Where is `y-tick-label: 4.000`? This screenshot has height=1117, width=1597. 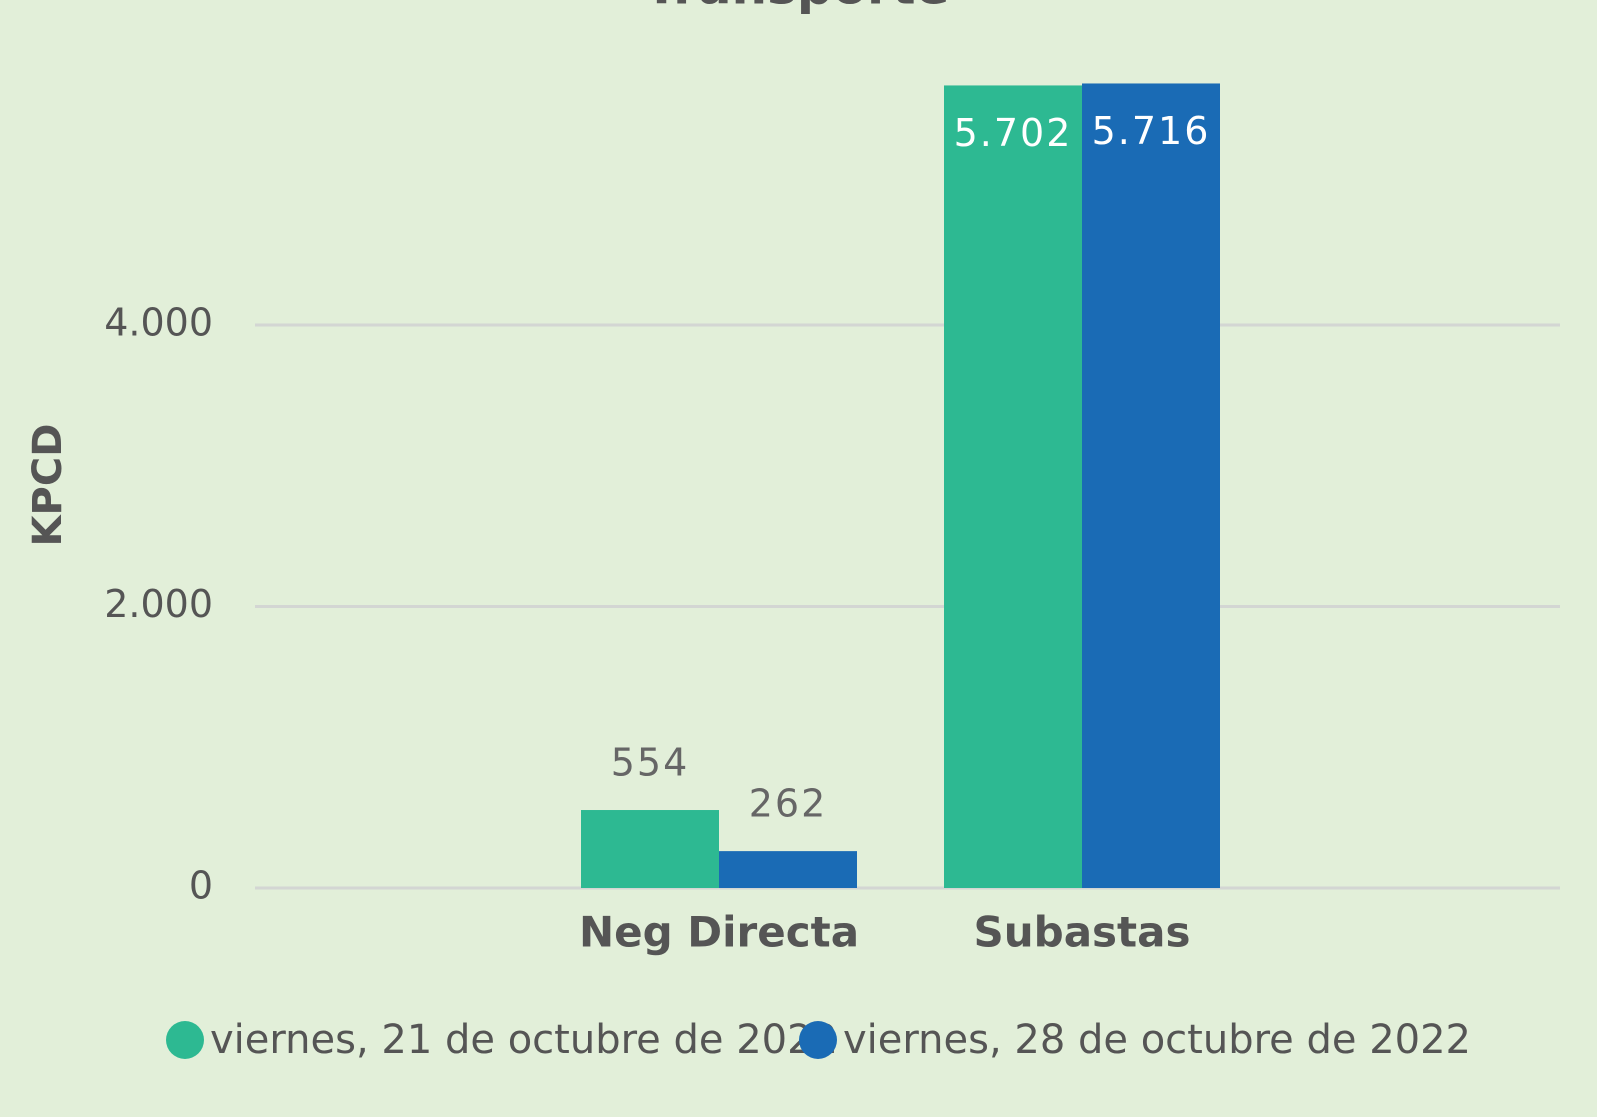
y-tick-label: 4.000 is located at coordinates (158, 323).